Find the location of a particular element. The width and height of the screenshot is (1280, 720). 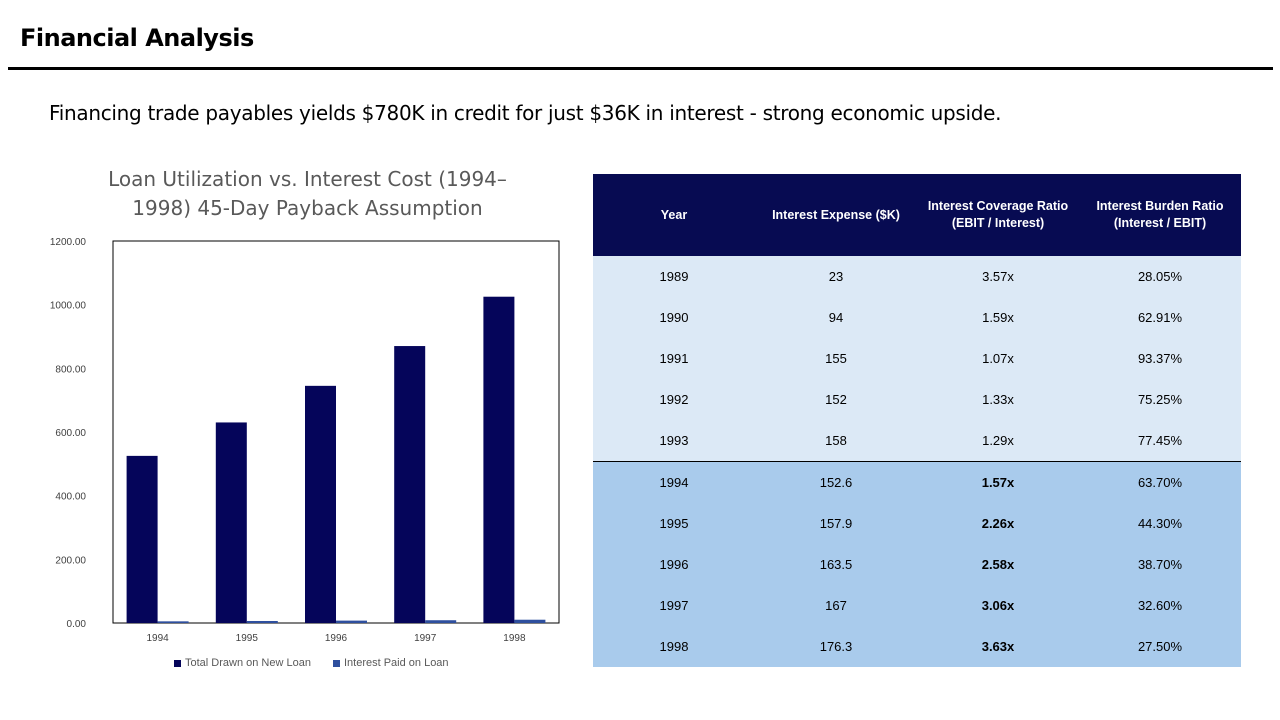

cell-year: 1993 is located at coordinates (674, 441).